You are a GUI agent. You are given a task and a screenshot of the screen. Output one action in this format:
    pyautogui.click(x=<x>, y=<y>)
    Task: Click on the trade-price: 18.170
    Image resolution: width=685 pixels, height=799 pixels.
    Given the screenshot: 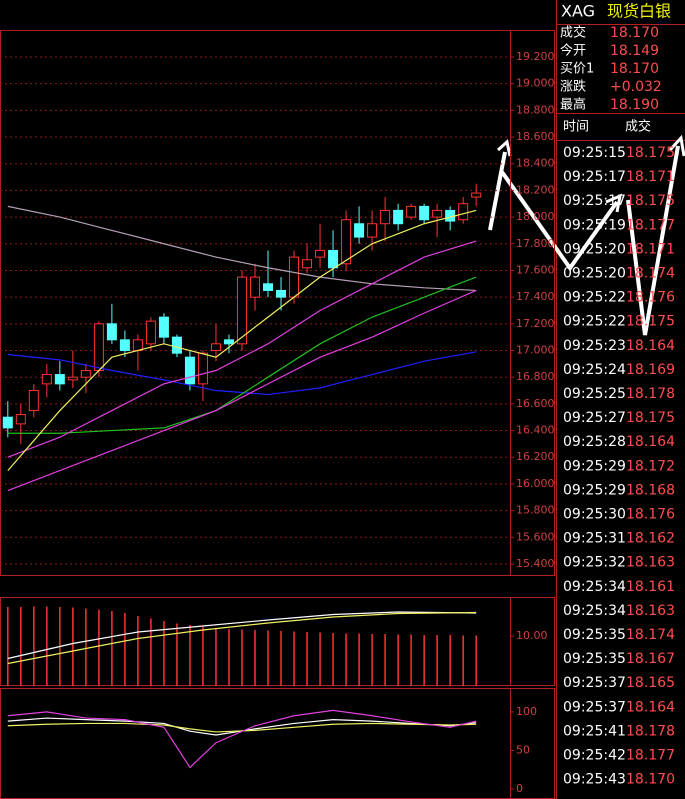 What is the action you would take?
    pyautogui.click(x=650, y=780)
    